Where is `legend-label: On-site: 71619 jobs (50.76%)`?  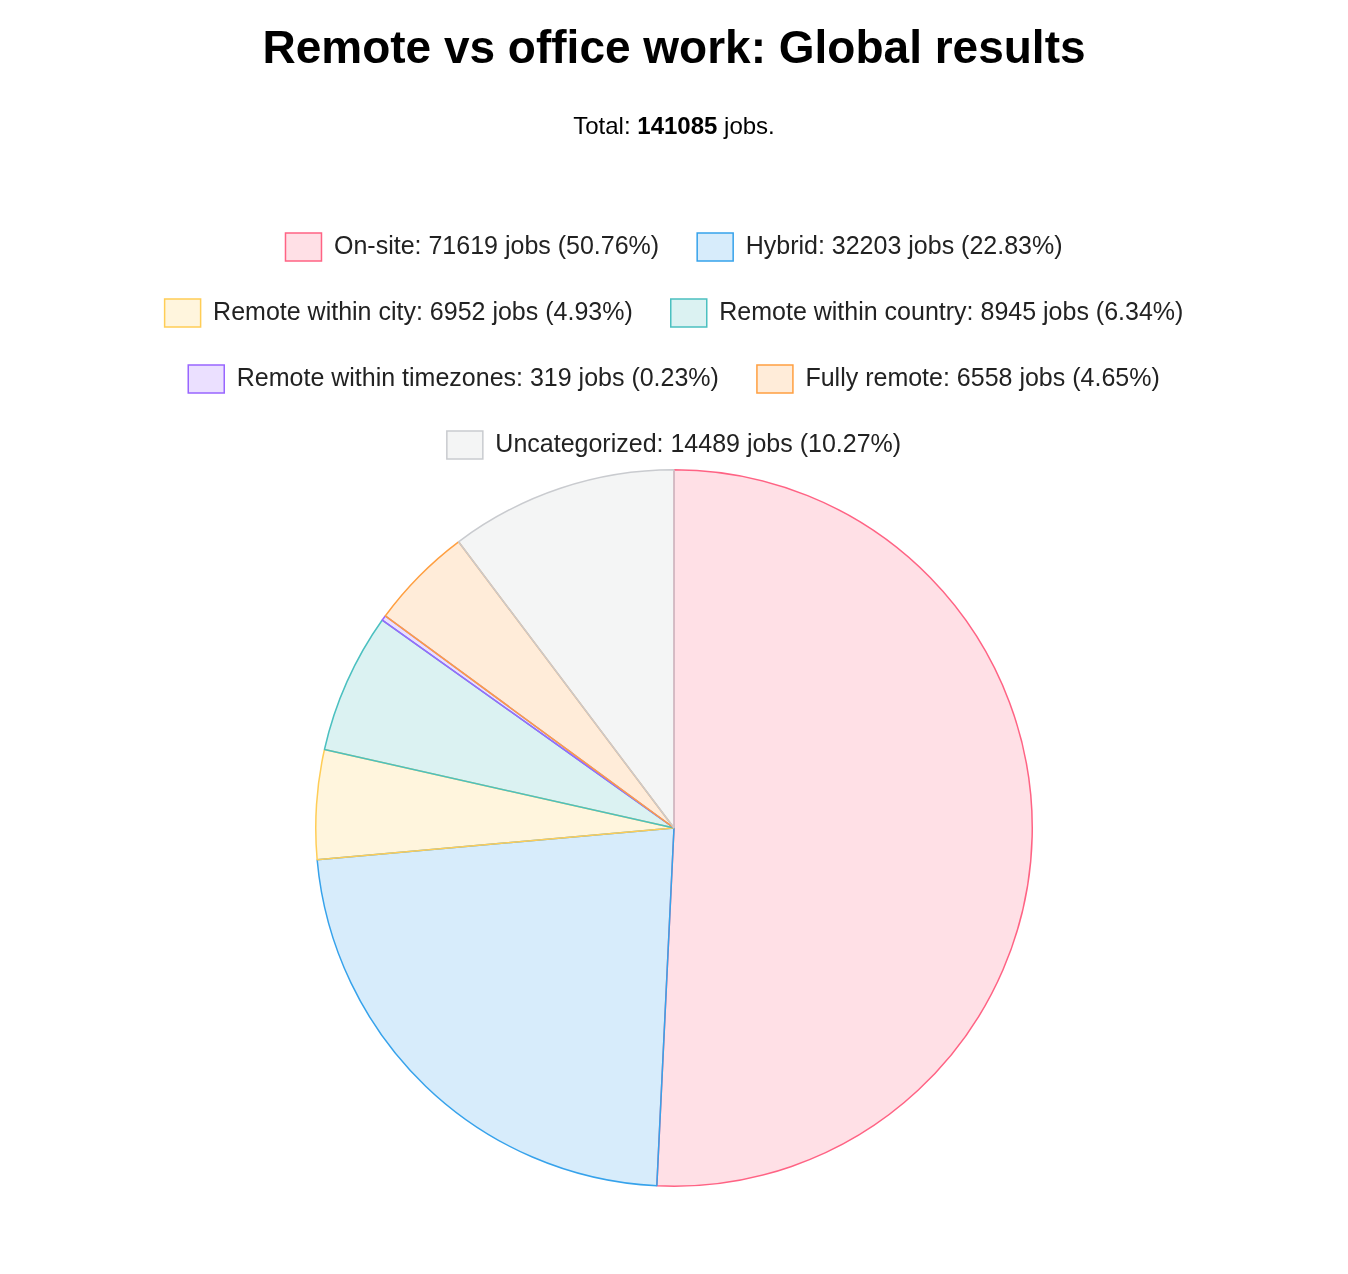
legend-label: On-site: 71619 jobs (50.76%) is located at coordinates (496, 244).